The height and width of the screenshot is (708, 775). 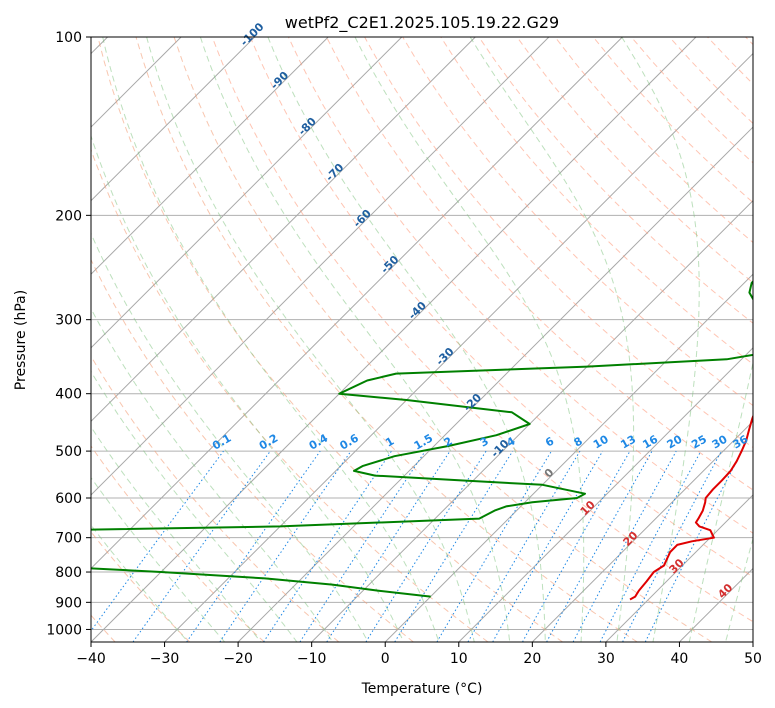 I want to click on mixing-ratio-label: 25, so click(x=699, y=442).